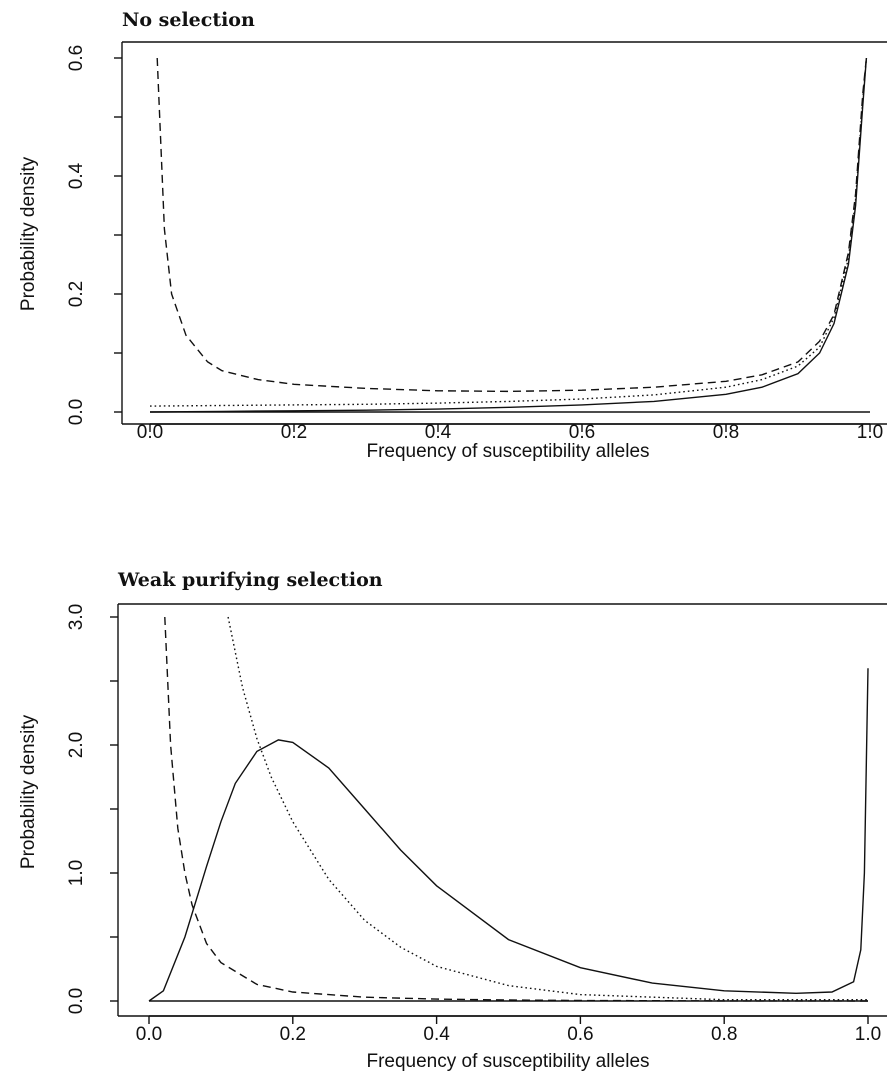 The image size is (887, 1074). Describe the element at coordinates (250, 580) in the screenshot. I see `panel-title: Weak purifying selection` at that location.